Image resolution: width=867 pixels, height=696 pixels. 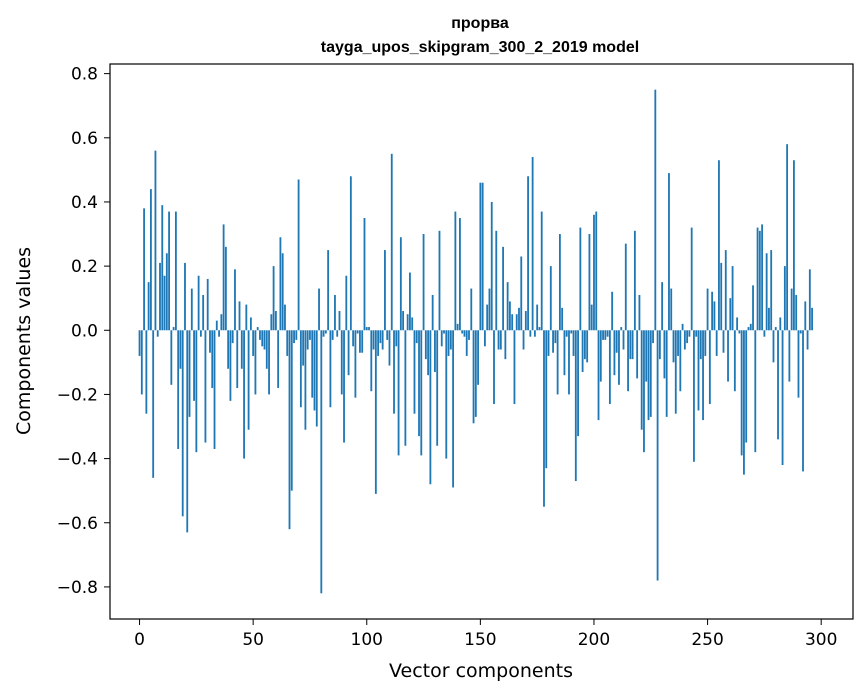 I want to click on y-tick-label: 0.8, so click(x=84, y=75).